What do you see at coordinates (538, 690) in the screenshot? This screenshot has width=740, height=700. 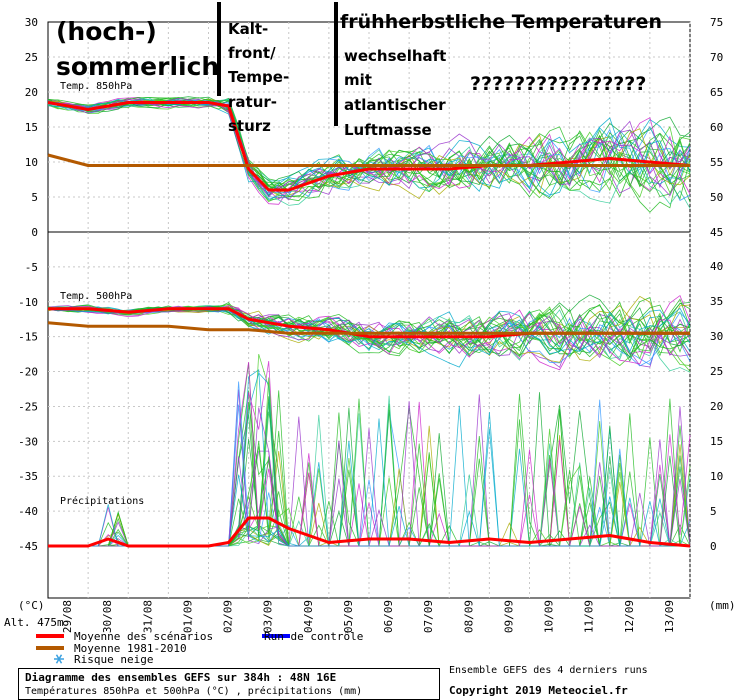 I see `footer-copyright: Copyright 2019 Meteociel.fr` at bounding box center [538, 690].